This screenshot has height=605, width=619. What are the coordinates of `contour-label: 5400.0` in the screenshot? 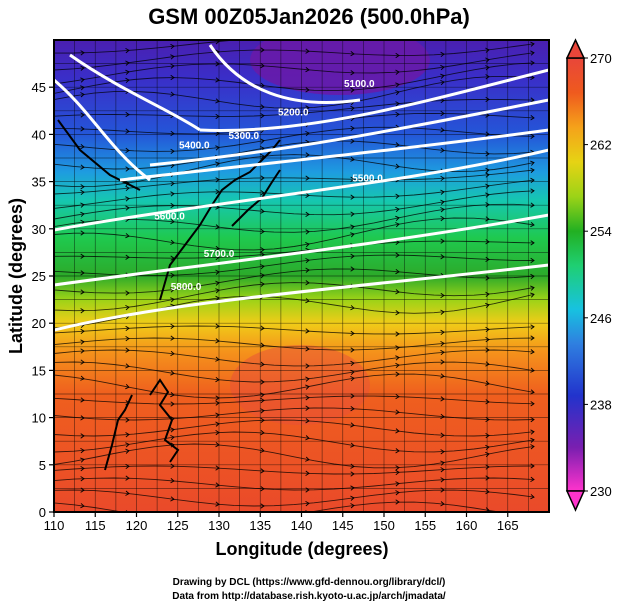 It's located at (194, 146).